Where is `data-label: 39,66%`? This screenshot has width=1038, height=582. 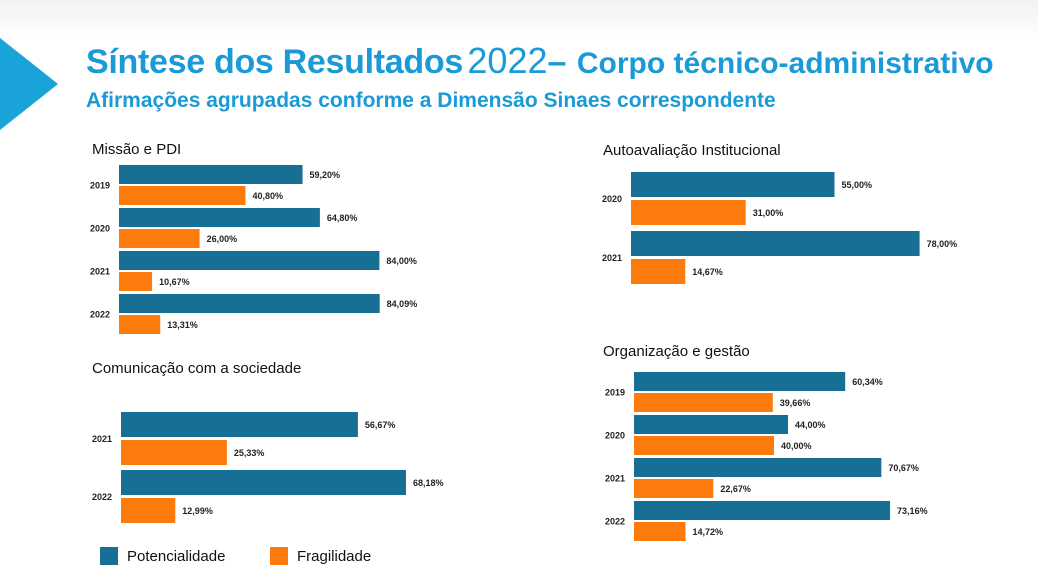 data-label: 39,66% is located at coordinates (795, 403).